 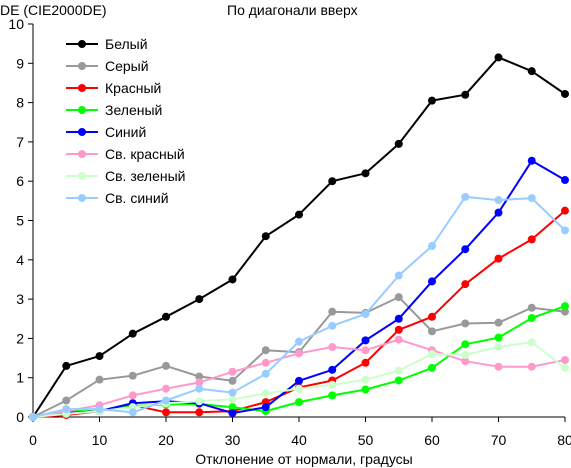 What do you see at coordinates (145, 154) in the screenshot?
I see `legend-label: Св. красный` at bounding box center [145, 154].